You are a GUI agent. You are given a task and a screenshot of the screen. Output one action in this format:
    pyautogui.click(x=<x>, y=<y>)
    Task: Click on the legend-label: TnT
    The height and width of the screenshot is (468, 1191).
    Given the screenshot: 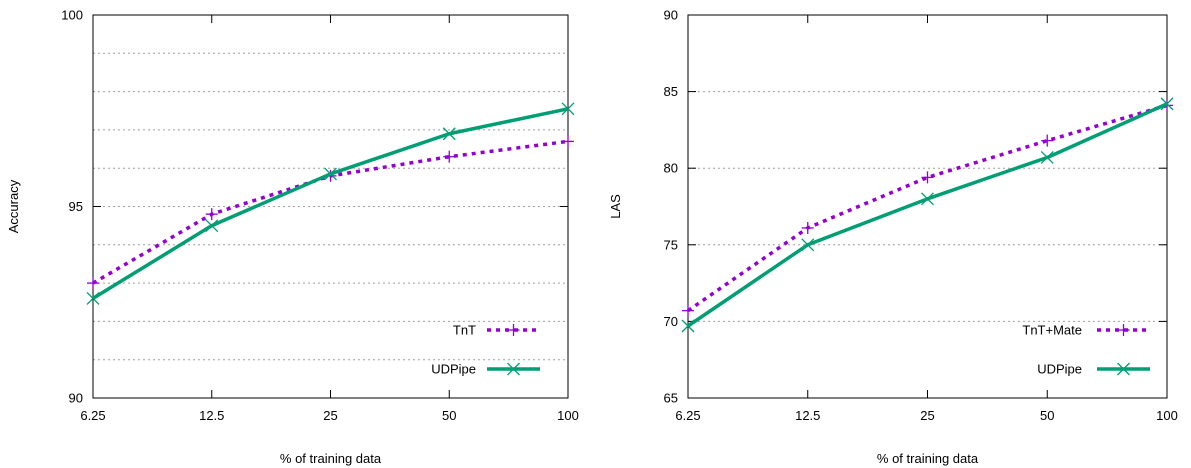 What is the action you would take?
    pyautogui.click(x=464, y=330)
    